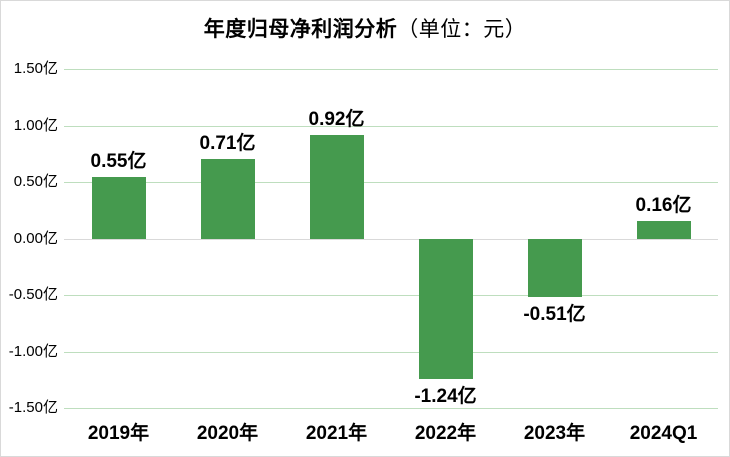 The image size is (730, 457). I want to click on value-label: -1.24亿, so click(445, 396).